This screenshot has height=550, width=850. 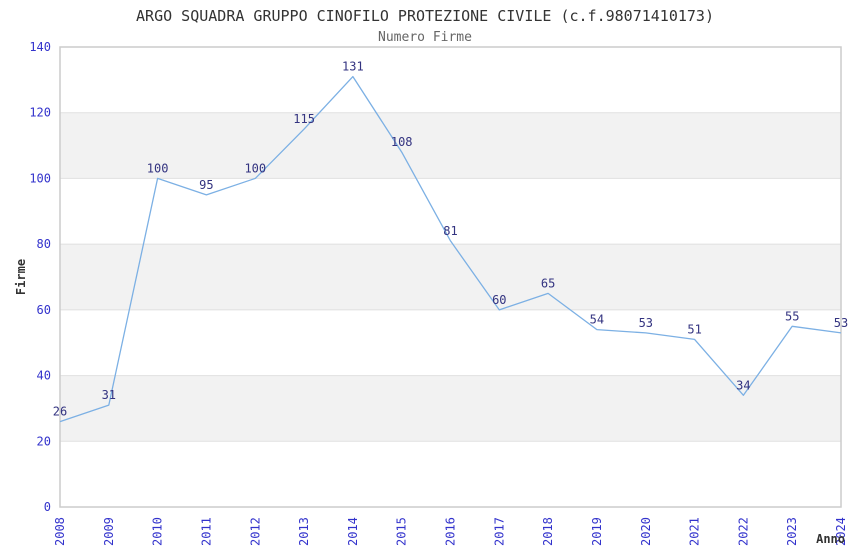 I want to click on x-tick-label: 2023, so click(x=792, y=531).